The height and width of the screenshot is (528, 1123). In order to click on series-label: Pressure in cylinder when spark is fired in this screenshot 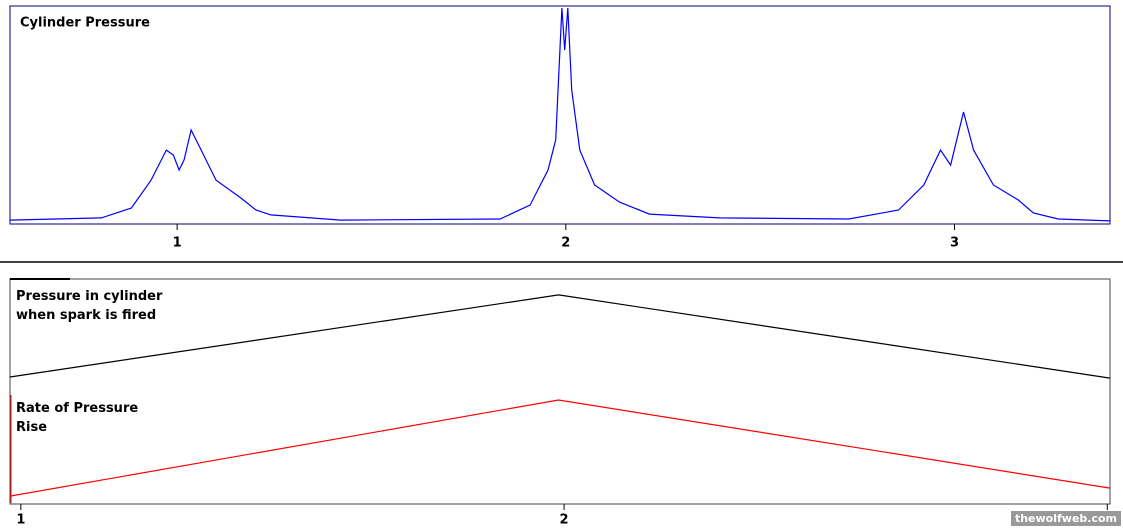, I will do `click(89, 306)`.